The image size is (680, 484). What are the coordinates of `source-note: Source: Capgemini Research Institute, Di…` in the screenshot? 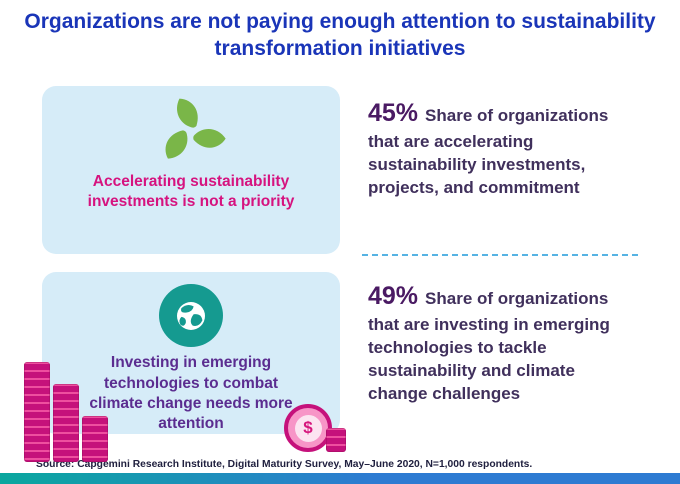 It's located at (284, 464).